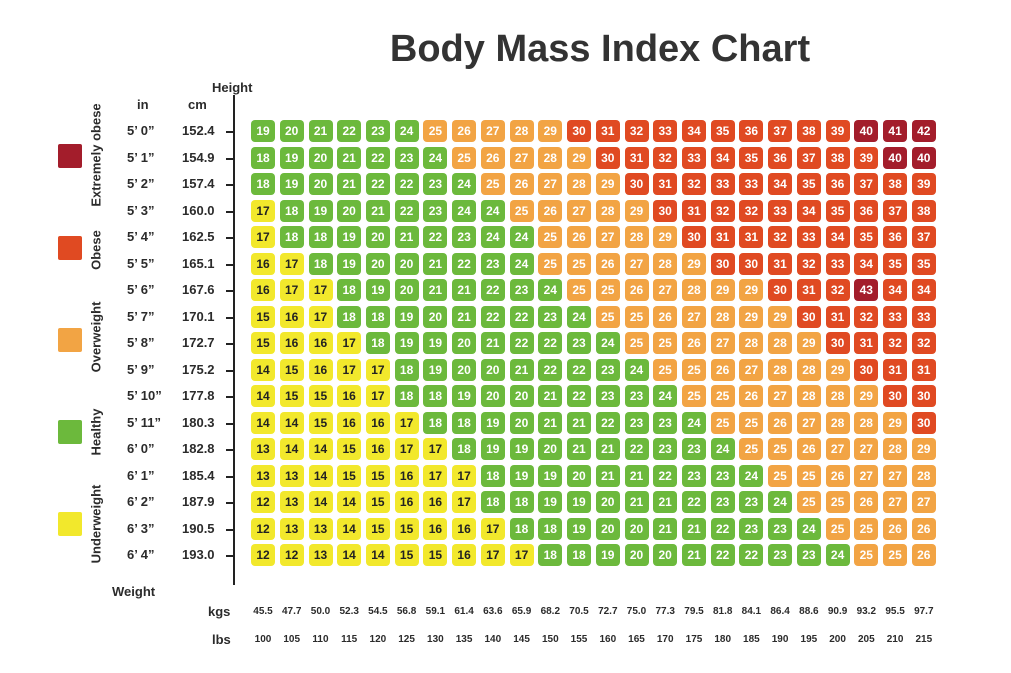 Image resolution: width=1011 pixels, height=673 pixels. I want to click on legend-label: Extremely obese, so click(96, 155).